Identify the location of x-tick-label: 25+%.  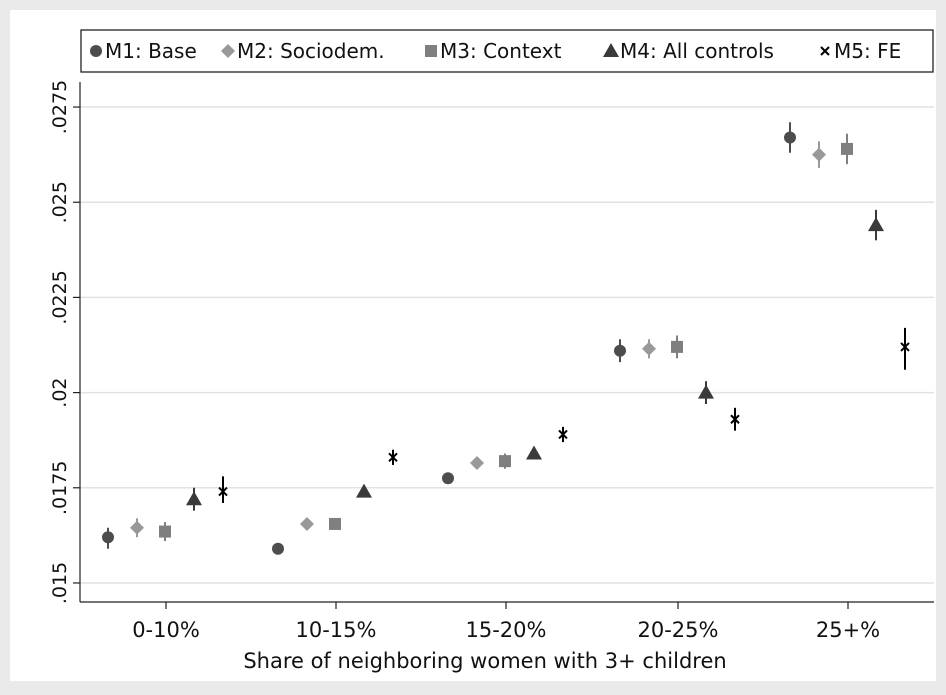
(848, 630).